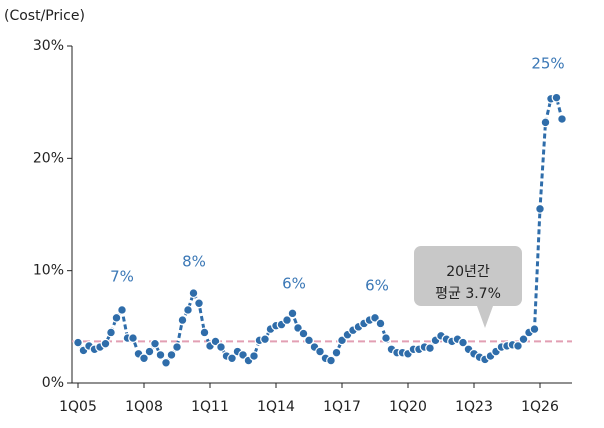 The width and height of the screenshot is (604, 428). I want to click on y-tick-label: 30%, so click(48, 46).